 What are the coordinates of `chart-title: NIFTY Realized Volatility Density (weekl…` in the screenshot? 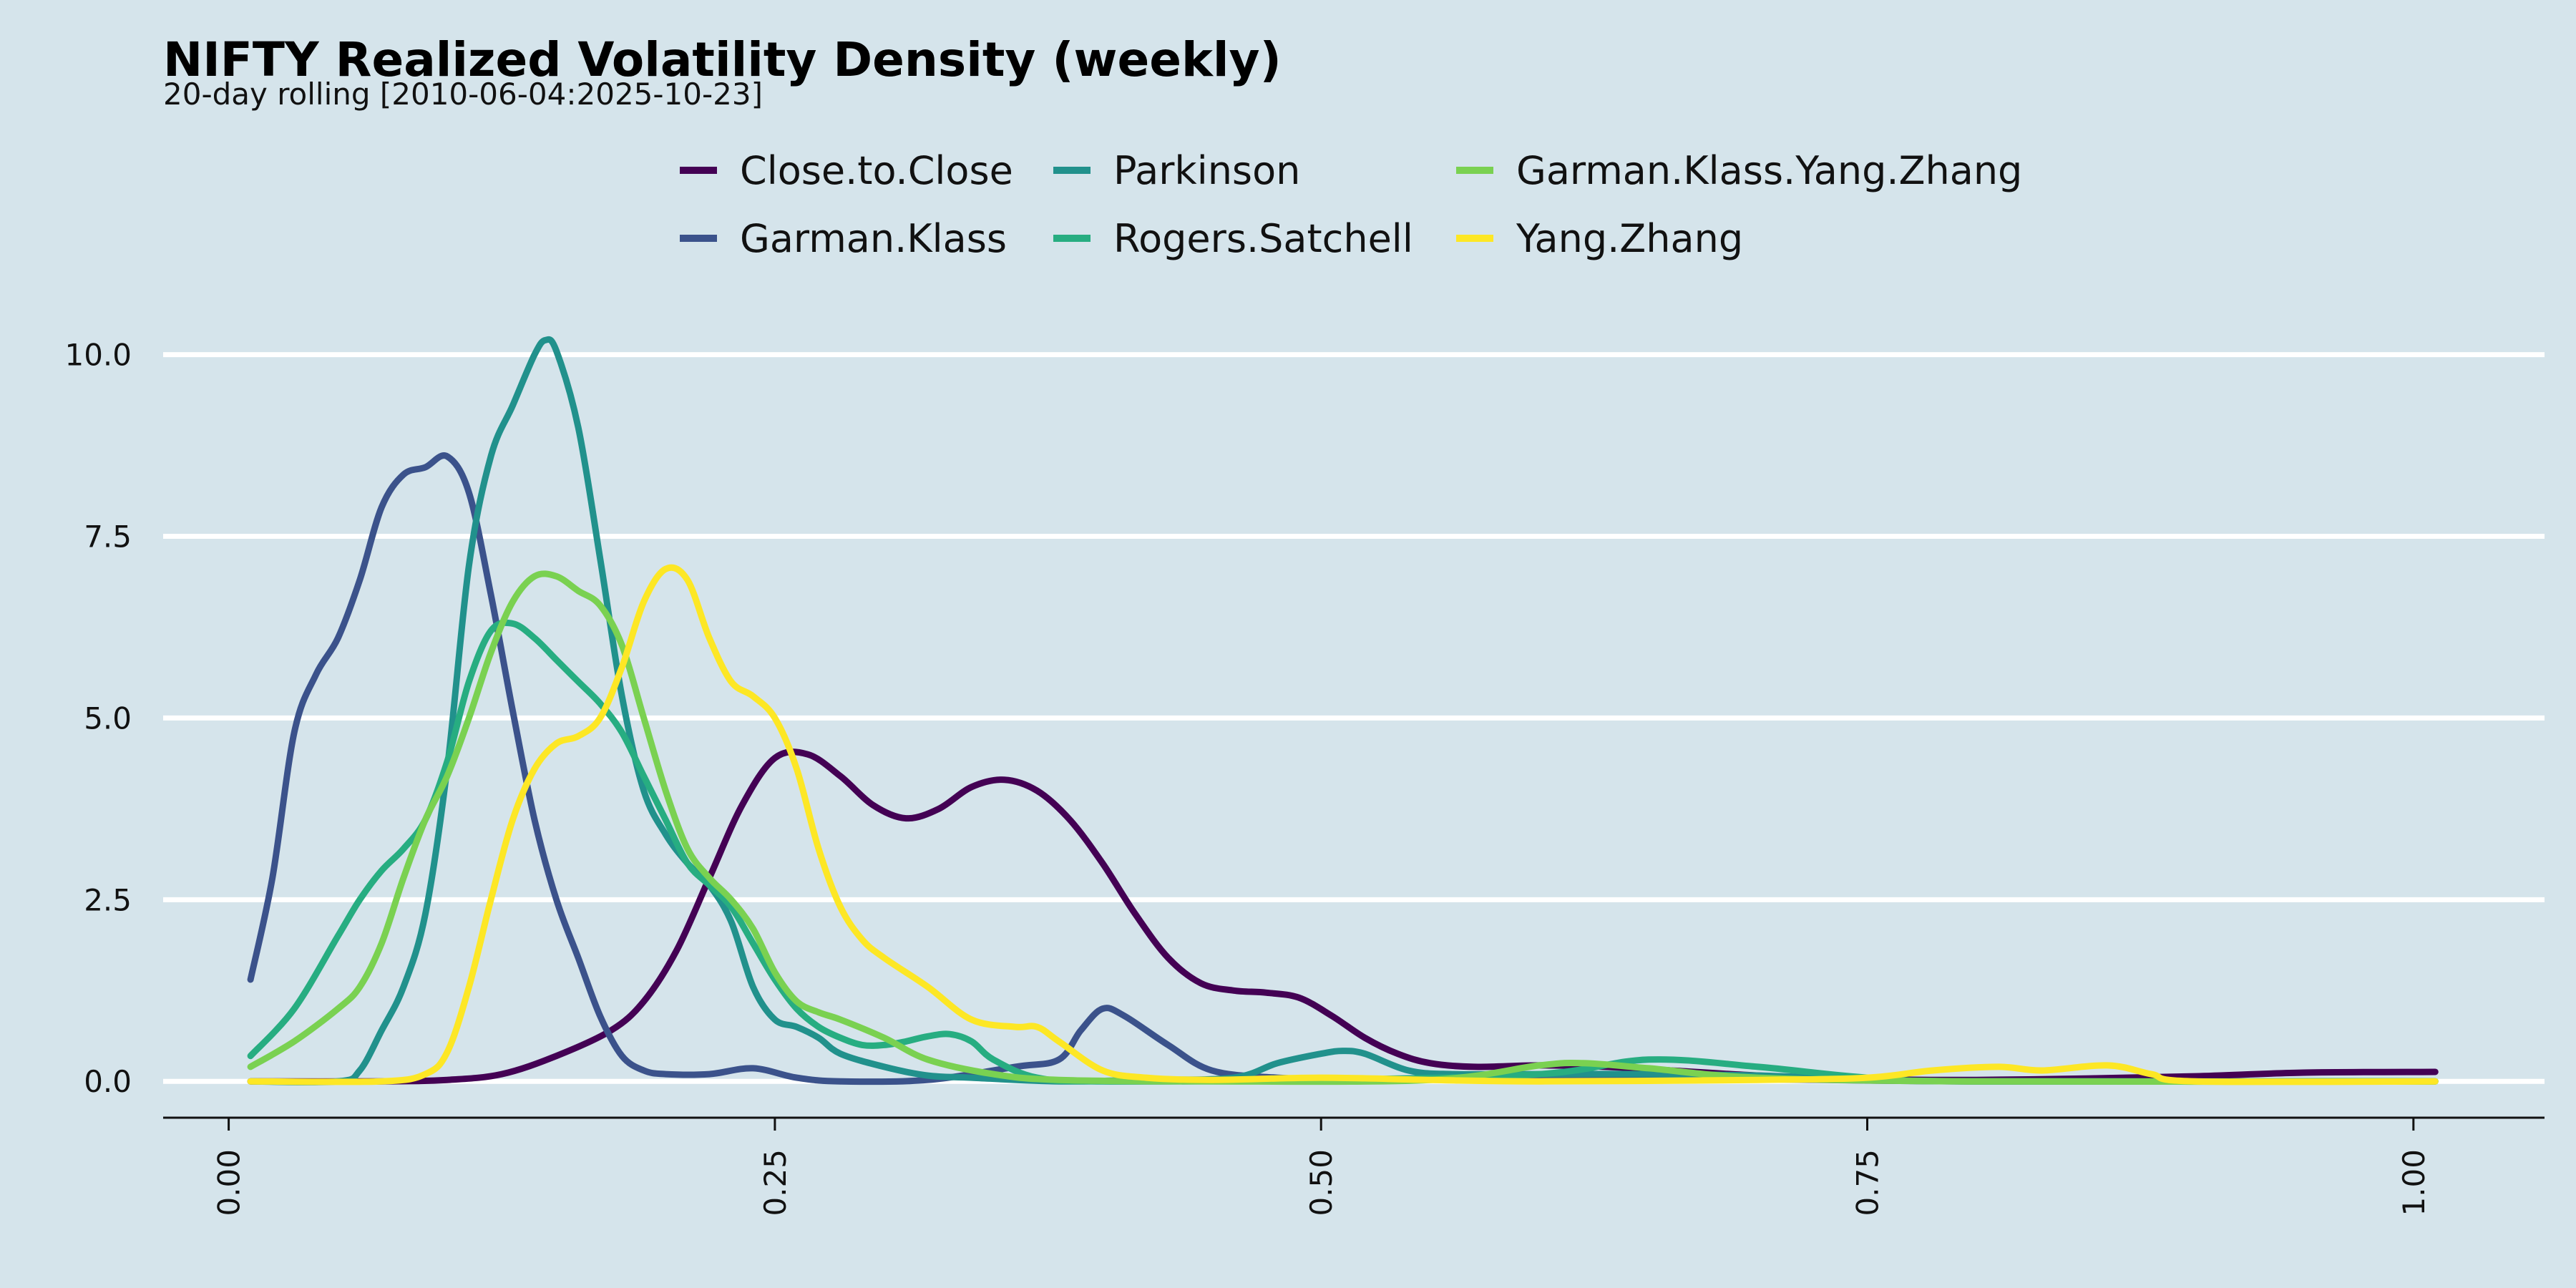 It's located at (722, 59).